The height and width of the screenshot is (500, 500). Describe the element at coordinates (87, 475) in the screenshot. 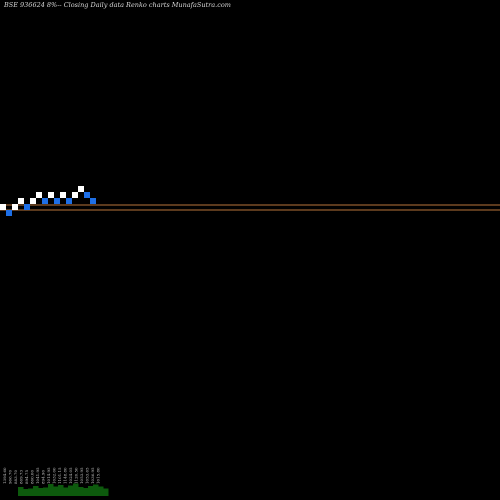

I see `volume-label: 1053.65` at that location.